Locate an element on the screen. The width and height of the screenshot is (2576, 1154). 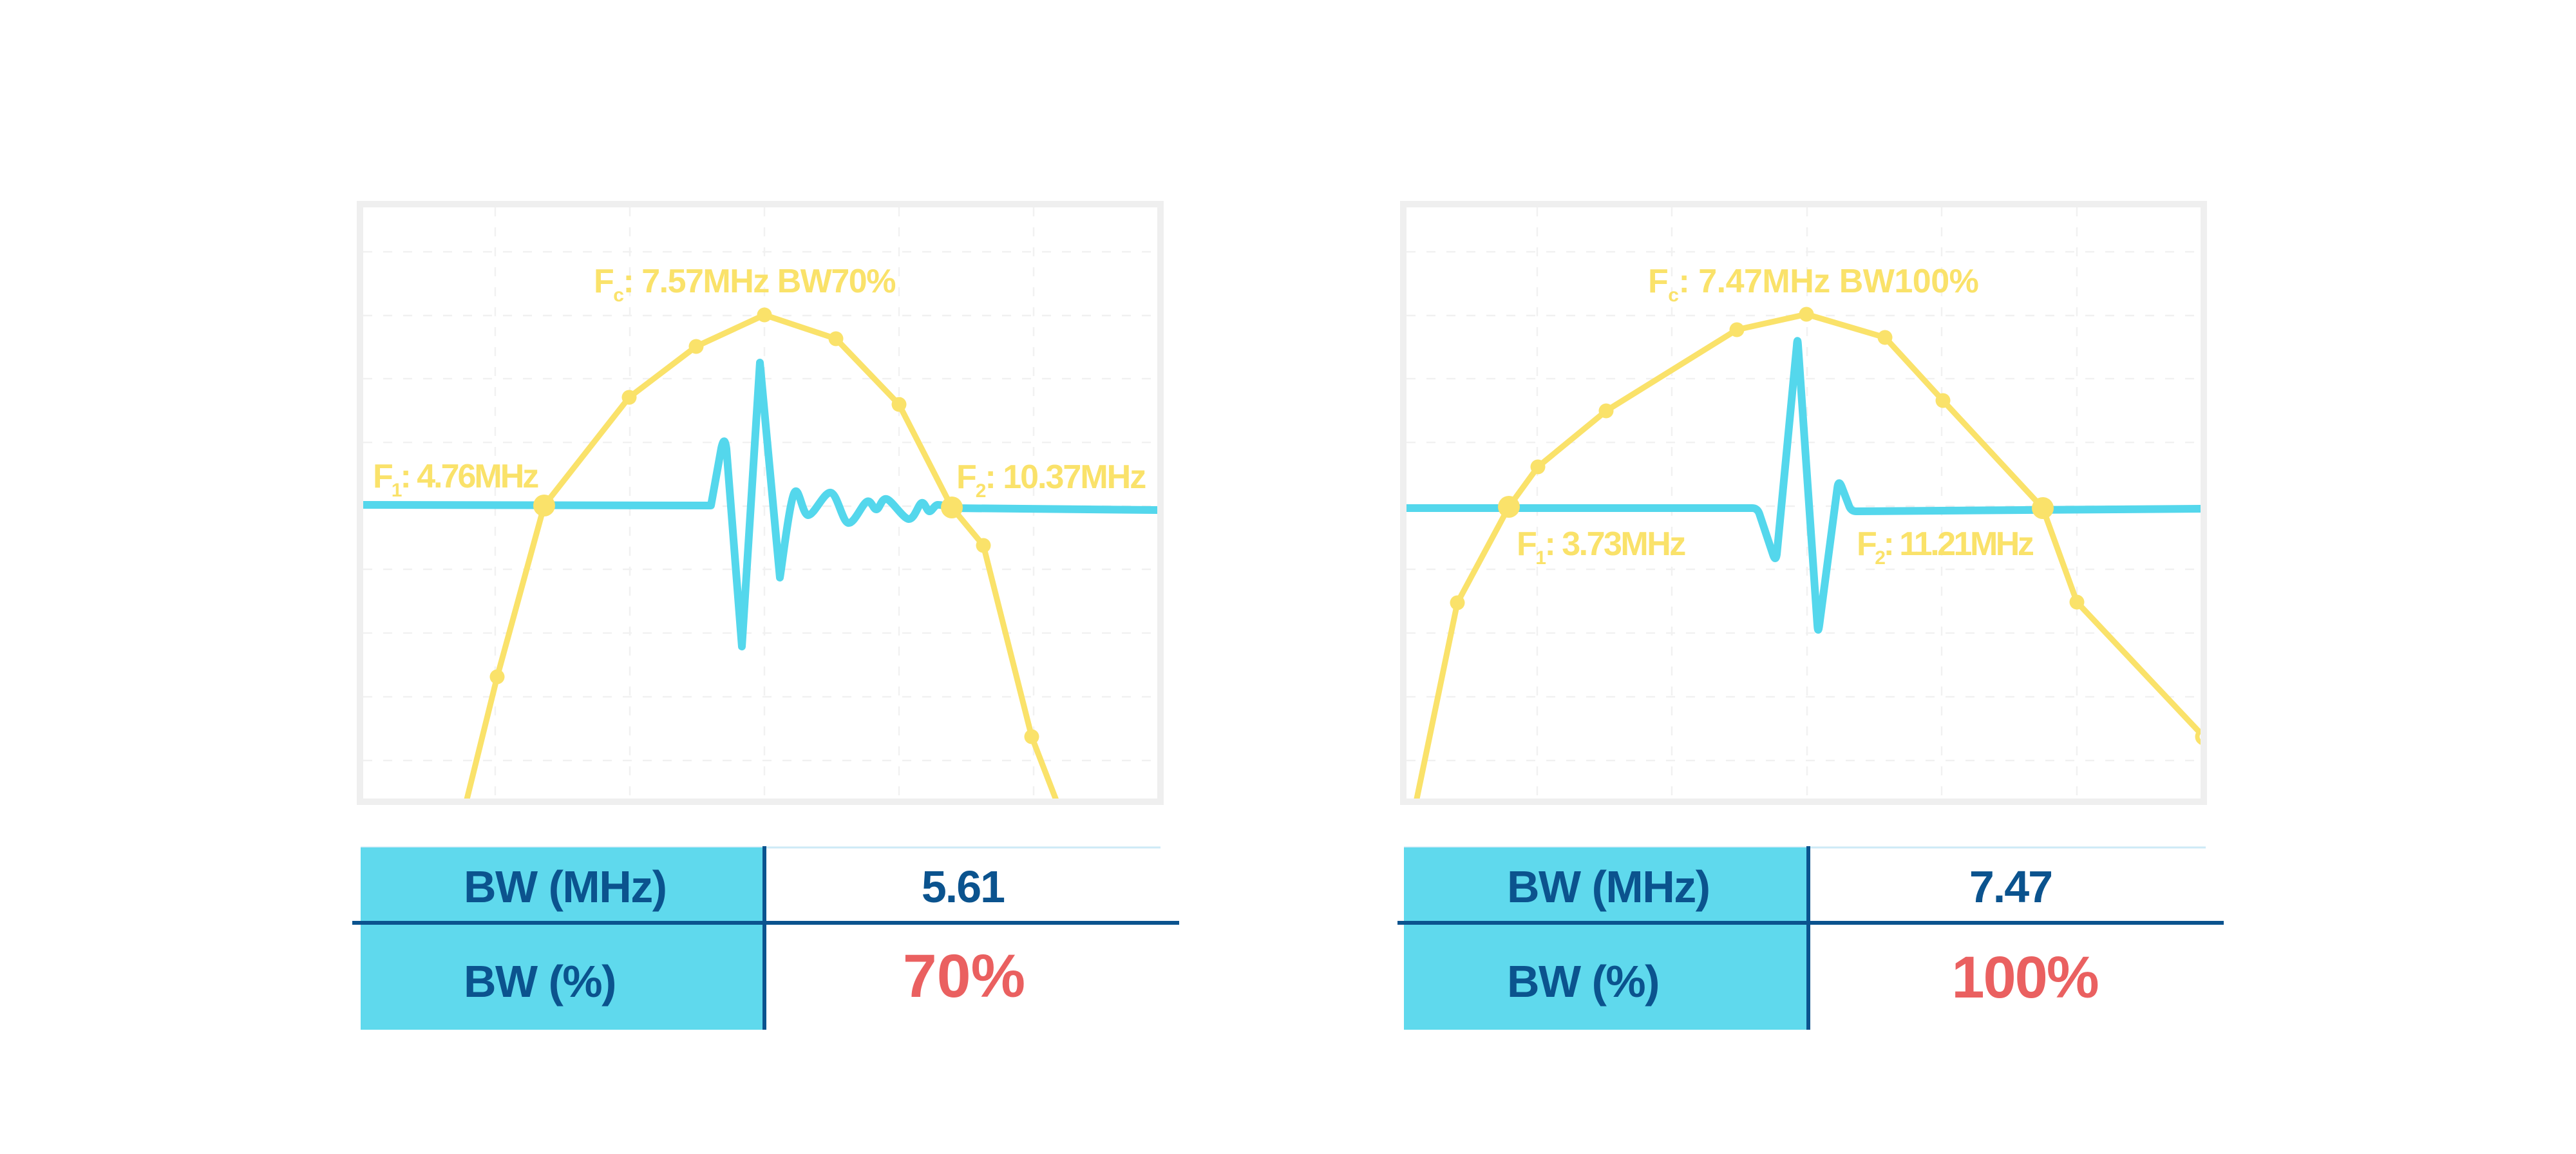
svg-text: F2: 10.37MHz is located at coordinates (1051, 480).